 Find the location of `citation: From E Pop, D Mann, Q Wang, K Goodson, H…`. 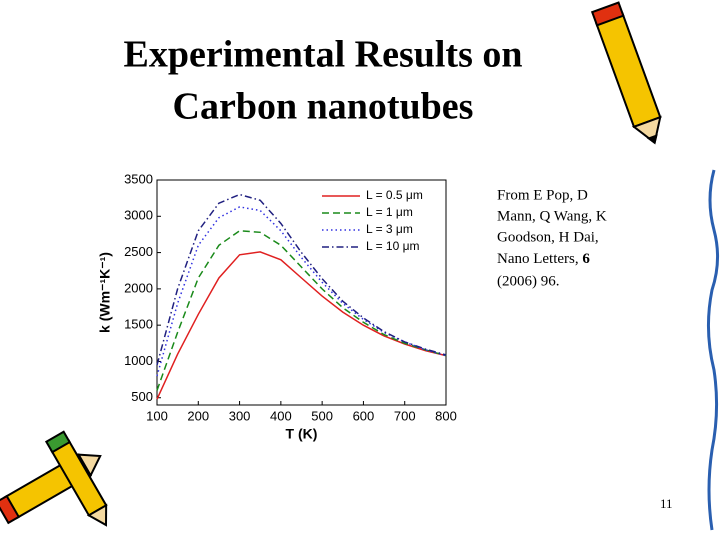

citation: From E Pop, D Mann, Q Wang, K Goodson, H… is located at coordinates (552, 238).